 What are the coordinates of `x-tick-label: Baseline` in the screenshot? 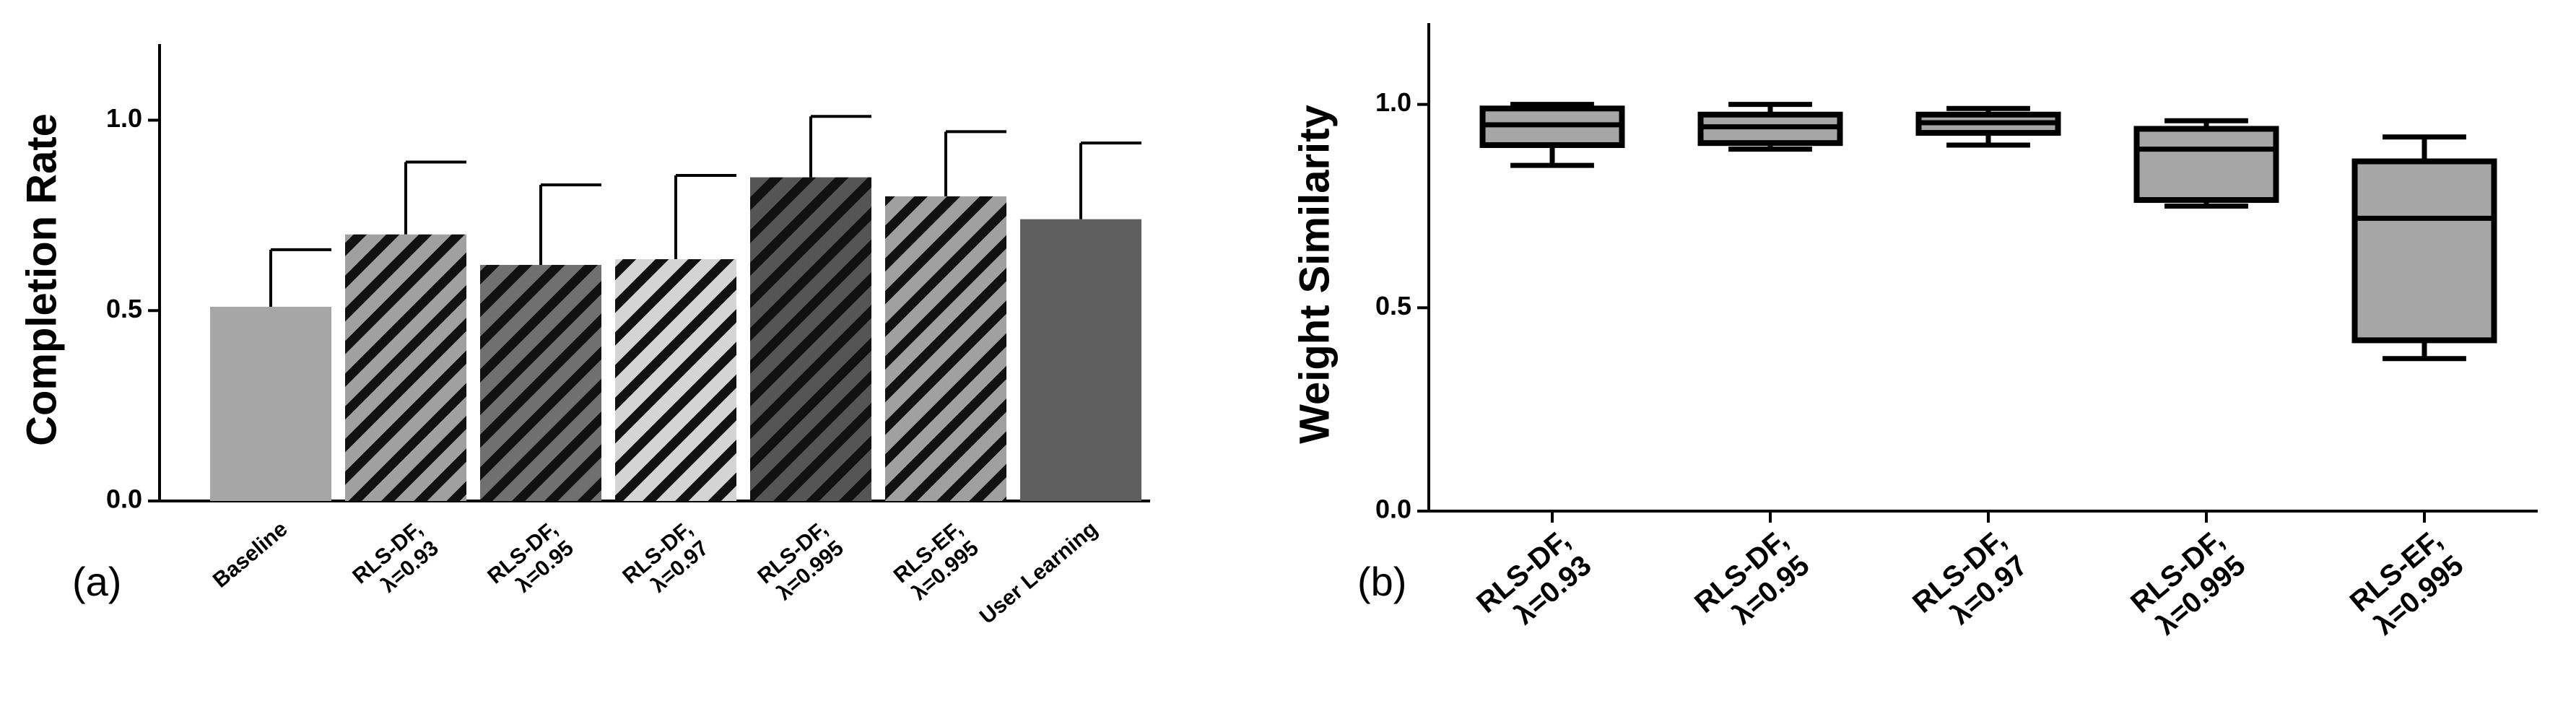 It's located at (250, 555).